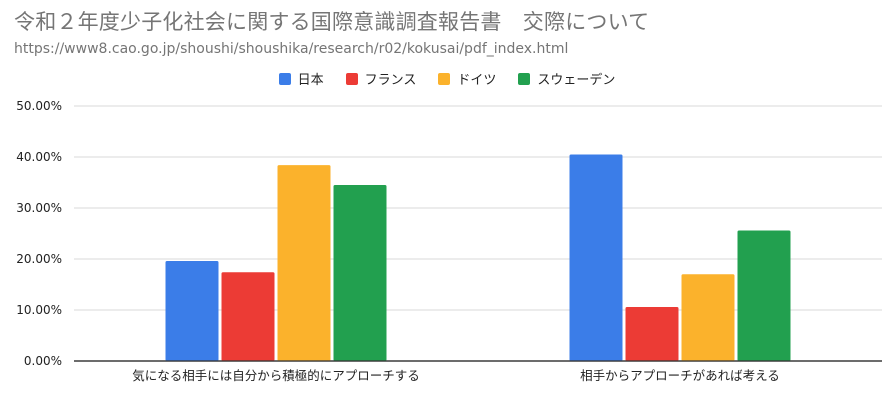 The image size is (894, 400). I want to click on legend-label-france: フランス, so click(390, 80).